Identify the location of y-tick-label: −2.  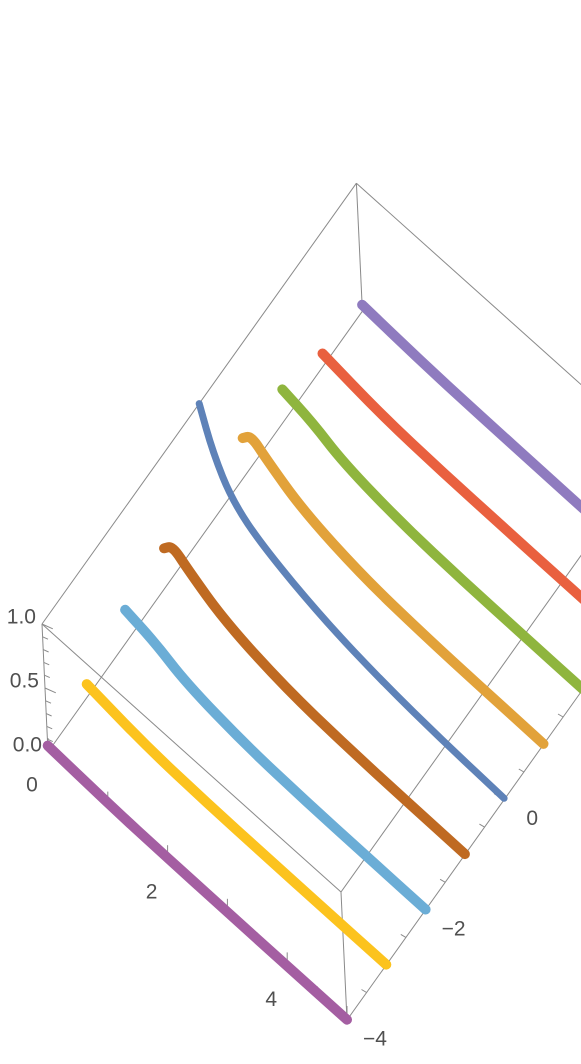
(454, 928).